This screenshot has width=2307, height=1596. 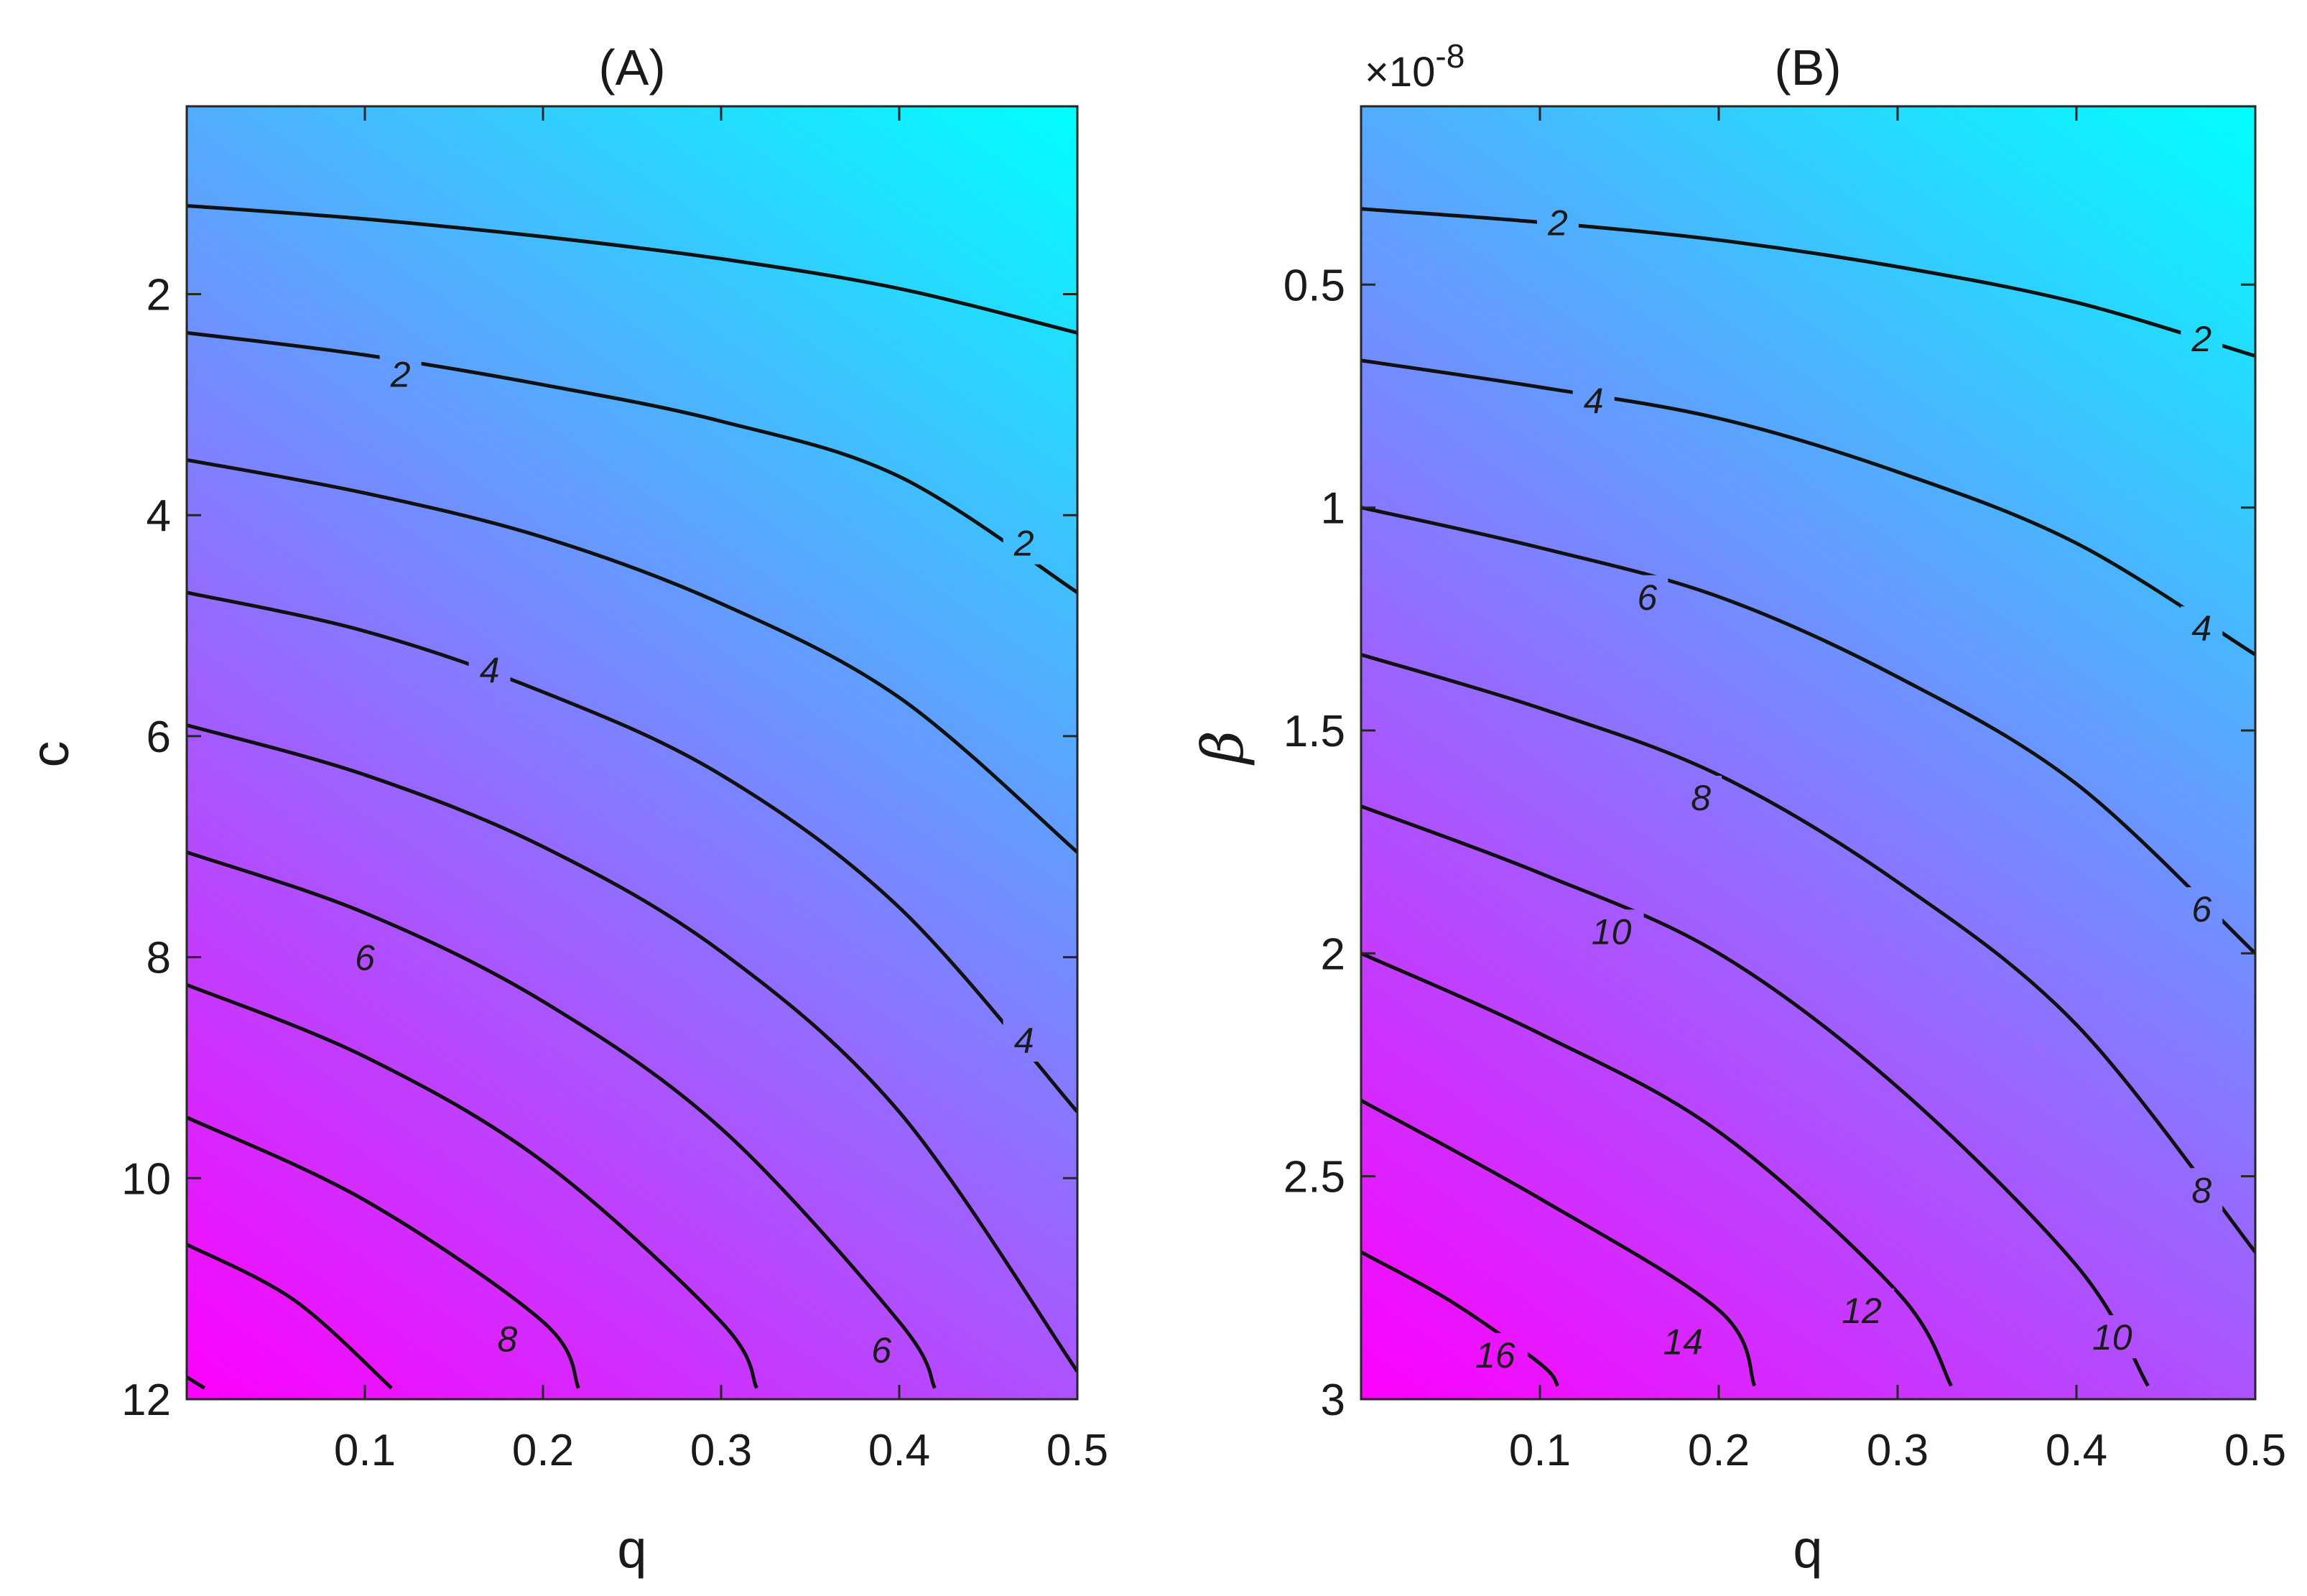 I want to click on contour-label: 16, so click(x=1495, y=1355).